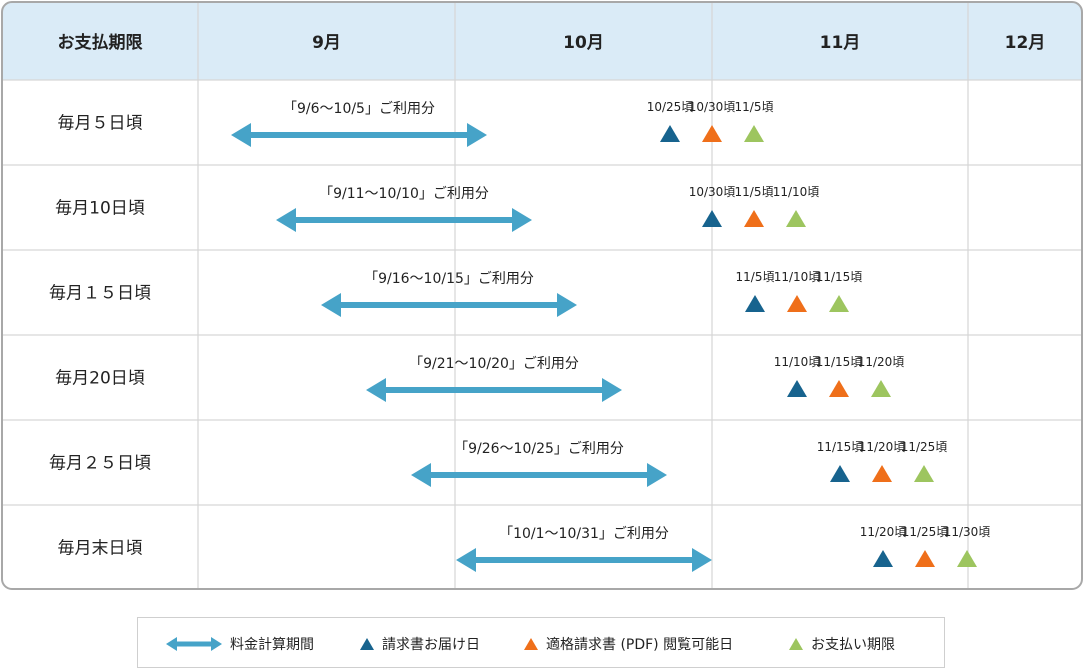 The image size is (1084, 670). Describe the element at coordinates (431, 644) in the screenshot. I see `legend-invoice-delivery-label: 請求書お届け日` at that location.